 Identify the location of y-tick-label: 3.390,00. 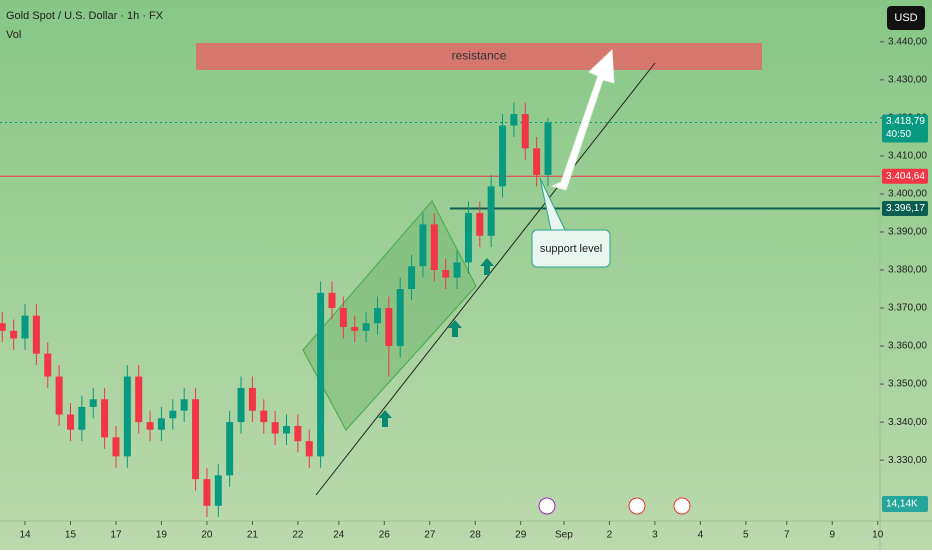
(907, 232).